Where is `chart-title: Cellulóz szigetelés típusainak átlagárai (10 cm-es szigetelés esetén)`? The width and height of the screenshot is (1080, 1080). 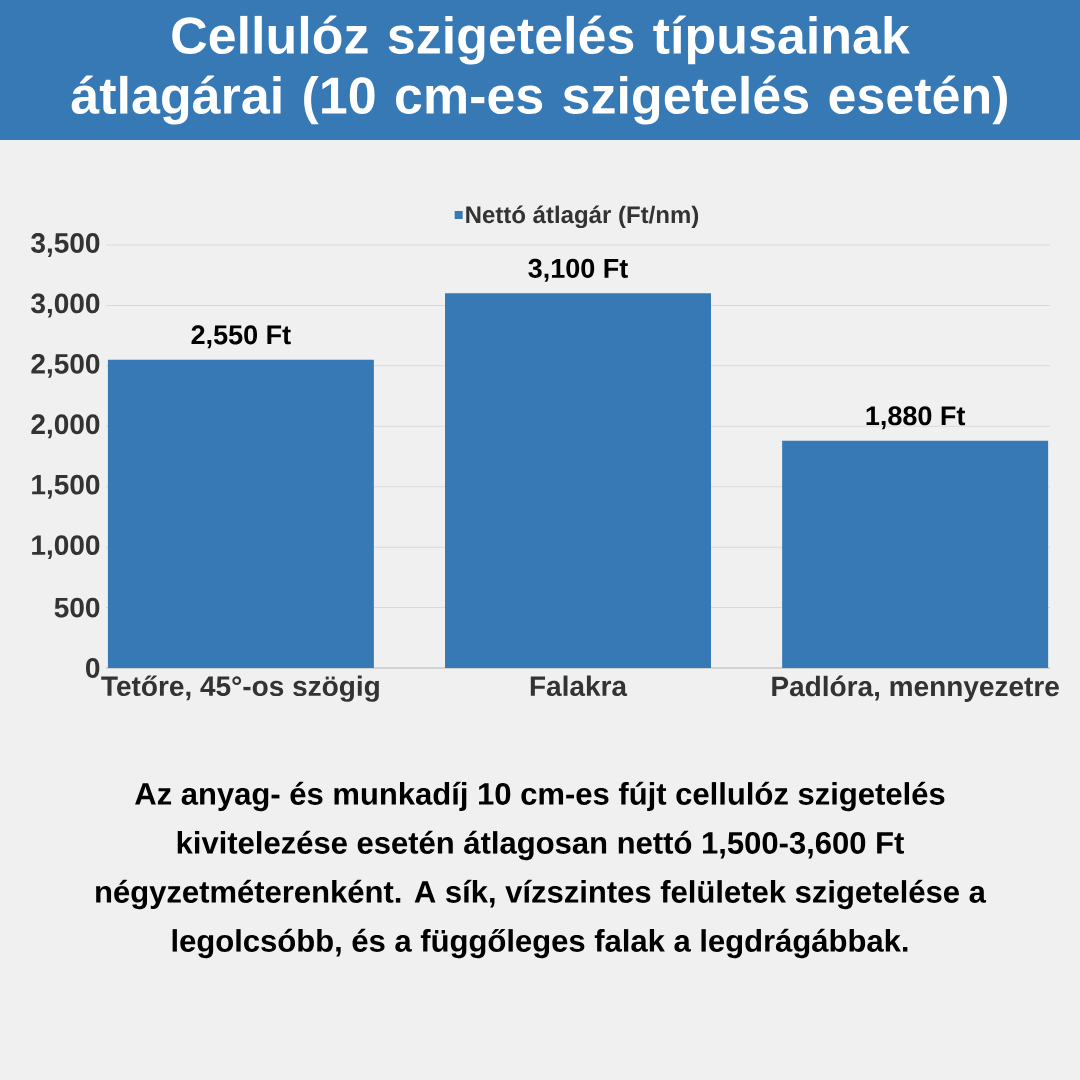
chart-title: Cellulóz szigetelés típusainak átlagárai (10 cm-es szigetelés esetén) is located at coordinates (539, 70).